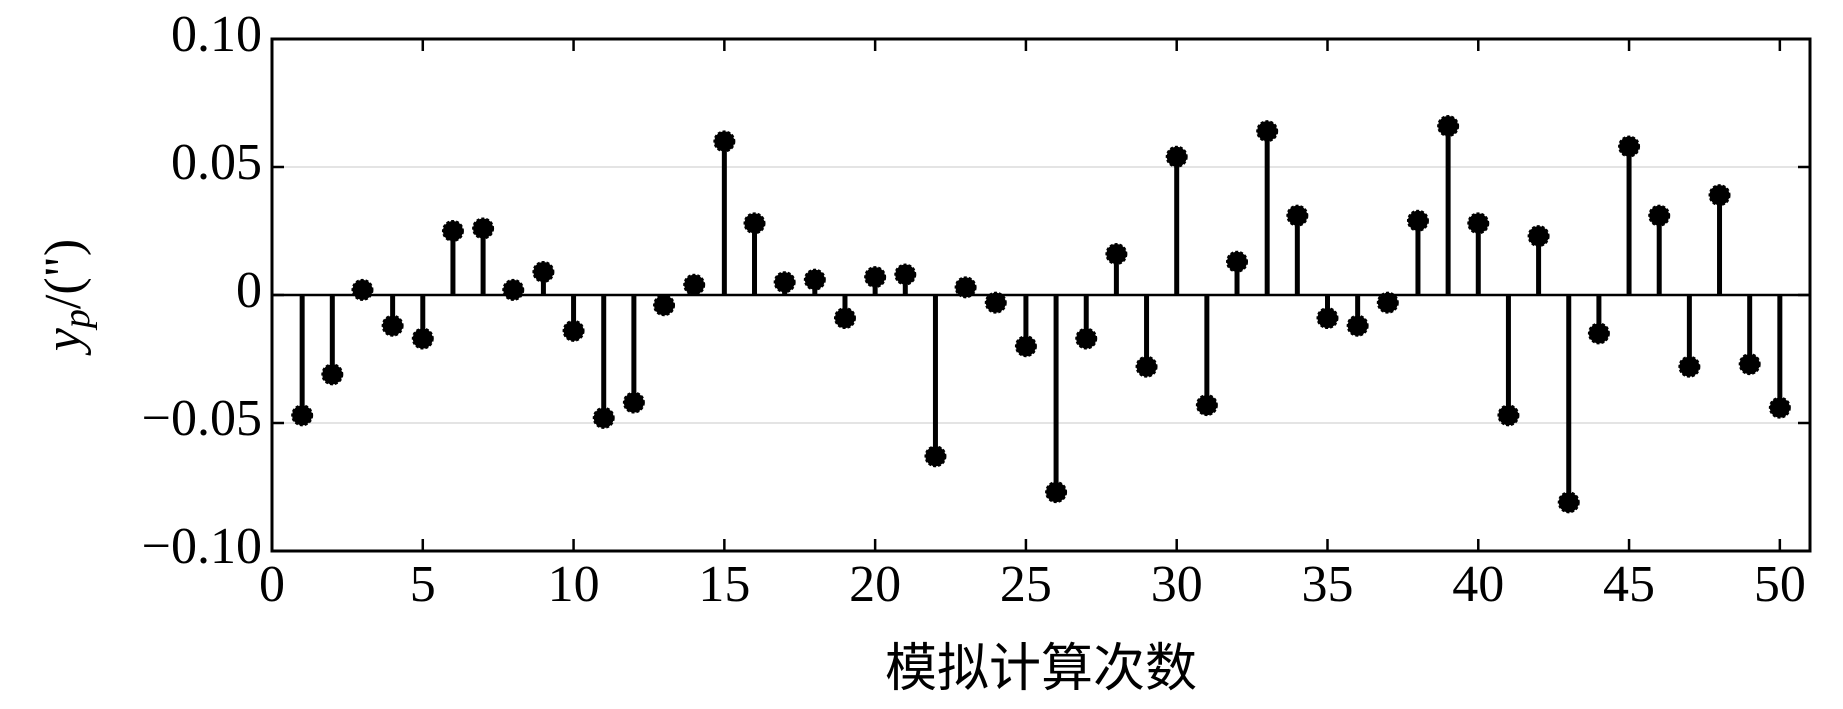  What do you see at coordinates (202, 546) in the screenshot?
I see `y-tick-label: −0.10` at bounding box center [202, 546].